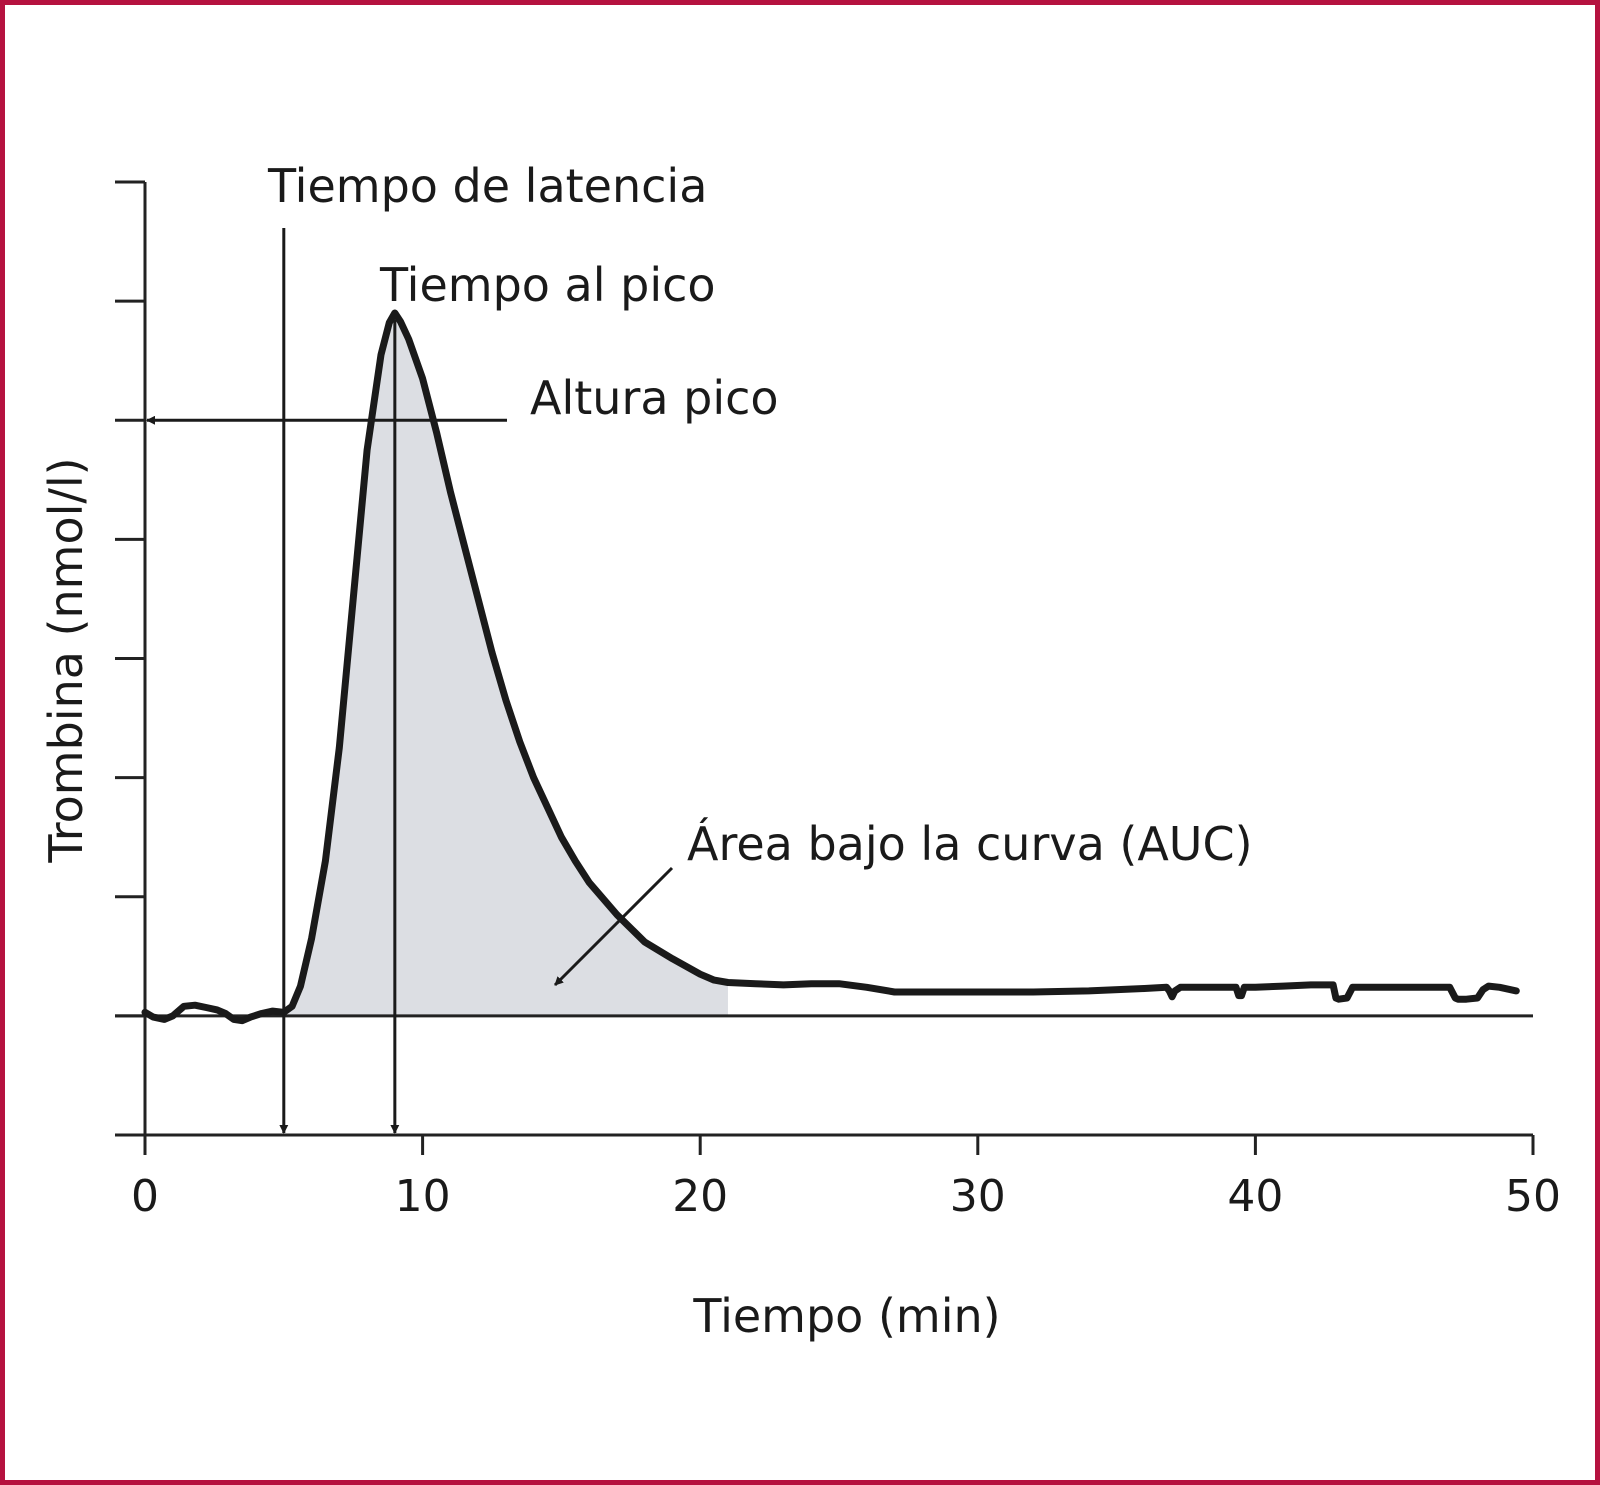  I want to click on tick-labels: 0 10 20 30 40 50, so click(846, 1196).